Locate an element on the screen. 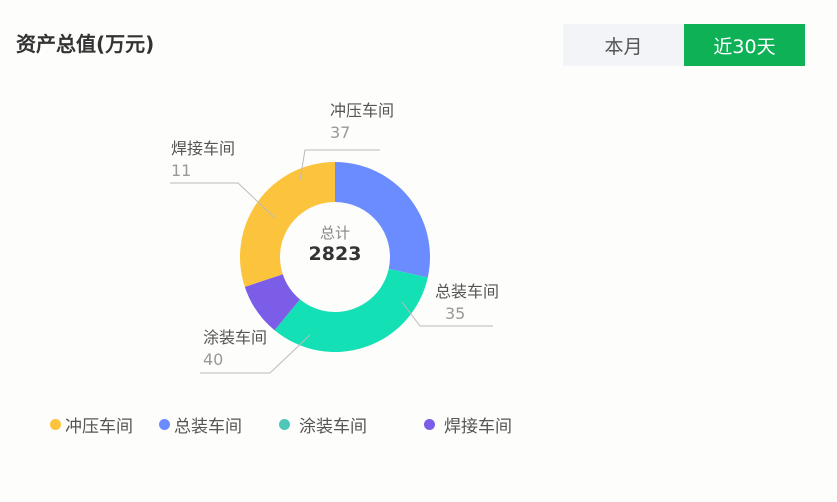 Image resolution: width=837 pixels, height=502 pixels. legend-label: 涂装车间 is located at coordinates (333, 427).